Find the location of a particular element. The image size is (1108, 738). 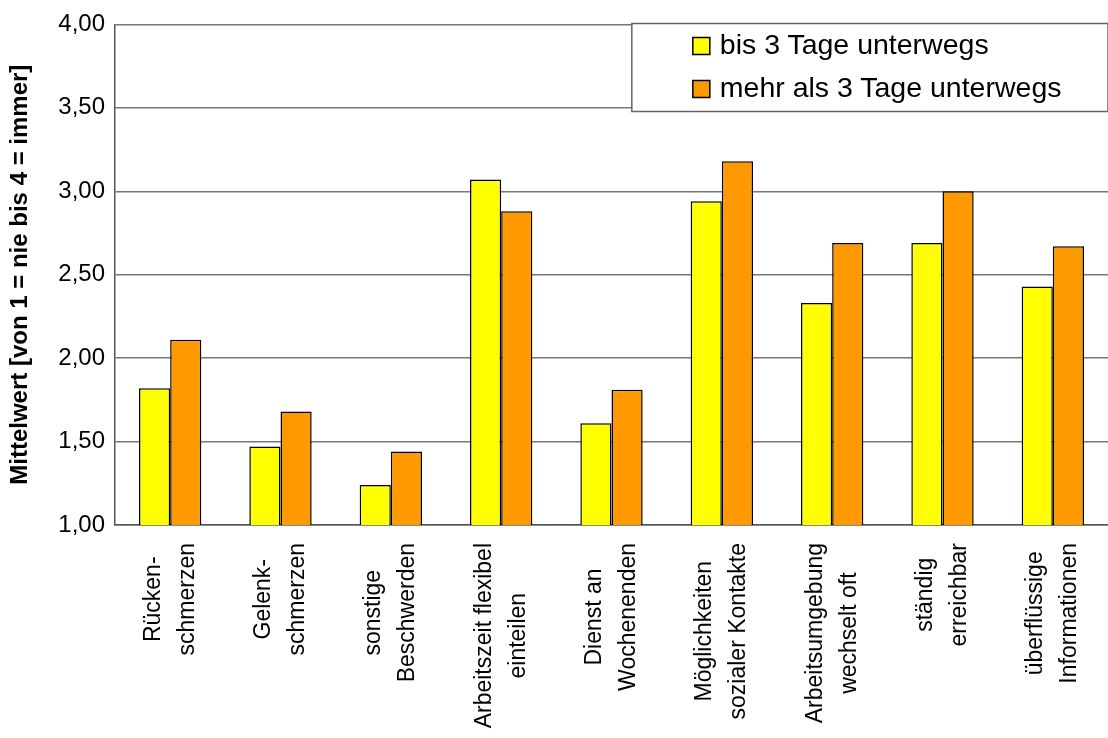

x-tick-label: sonstige Beschwerden is located at coordinates (389, 613).